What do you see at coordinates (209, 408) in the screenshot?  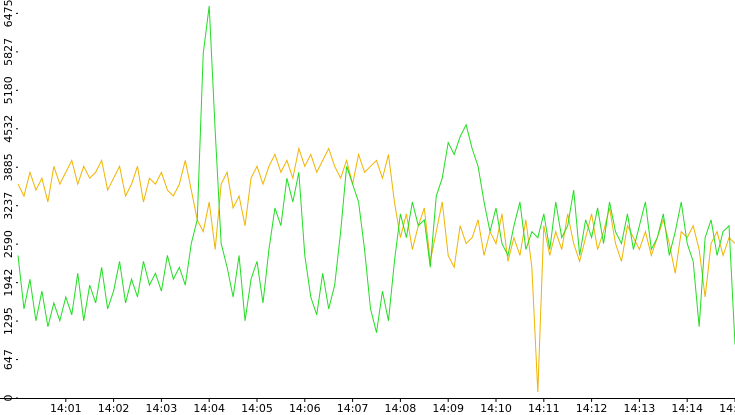 I see `x-tick-label: 14:04` at bounding box center [209, 408].